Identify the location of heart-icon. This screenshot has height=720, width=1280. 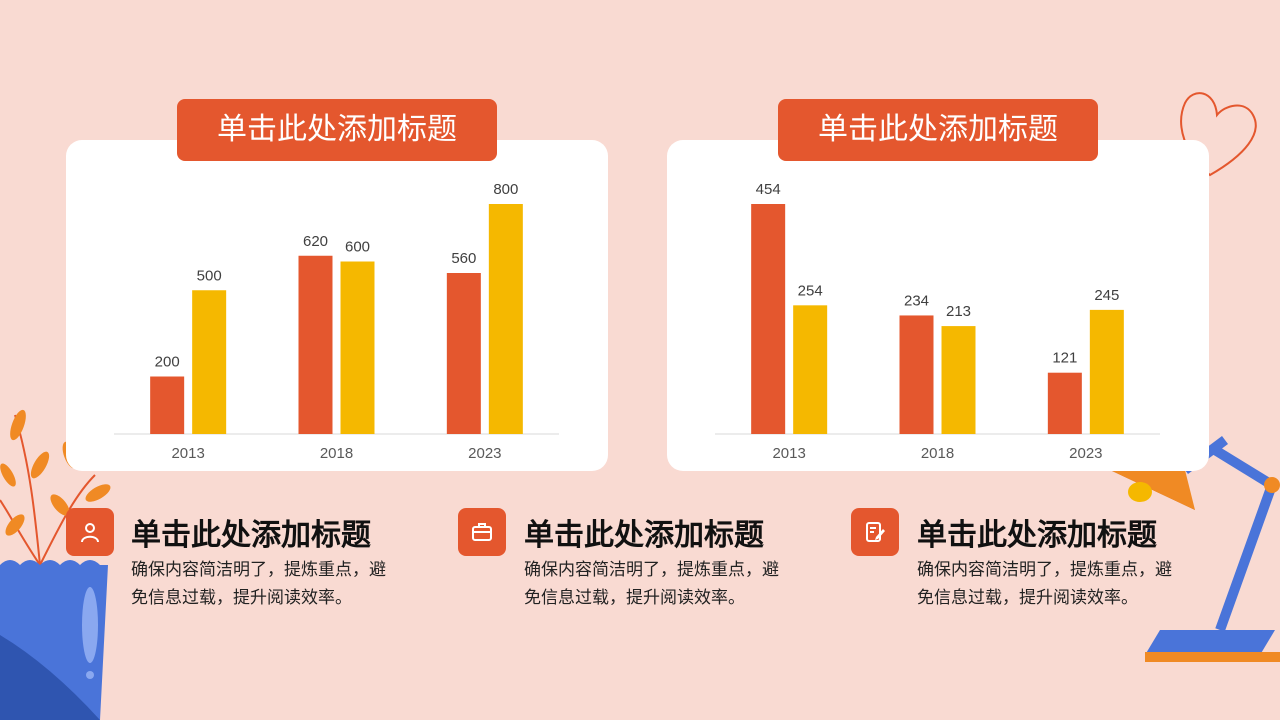
(1218, 134).